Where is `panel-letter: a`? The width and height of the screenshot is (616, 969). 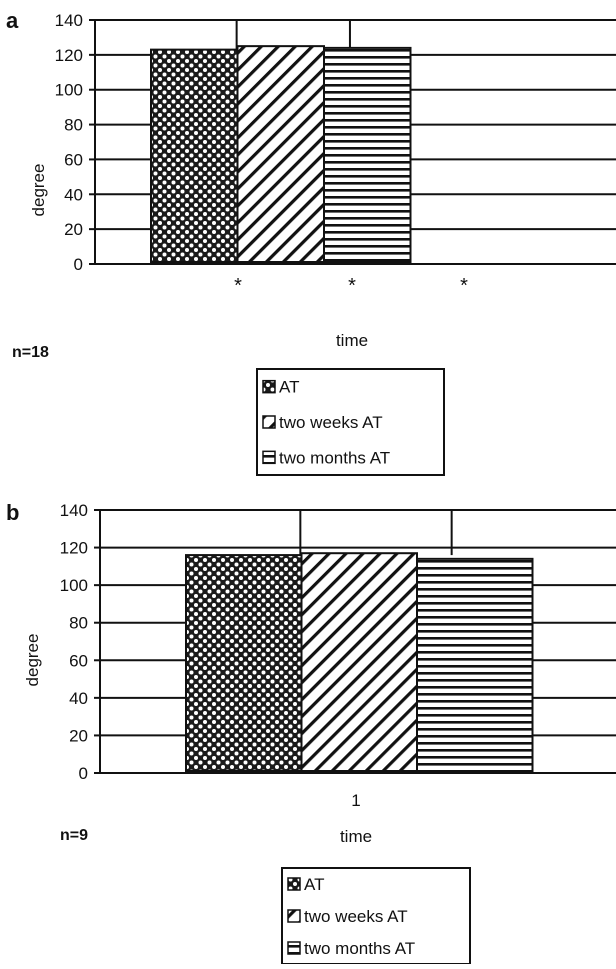
panel-letter: a is located at coordinates (12, 20).